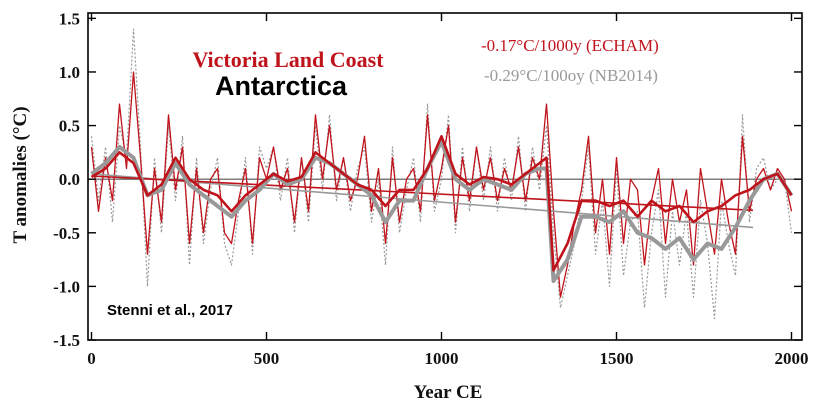 This screenshot has width=825, height=409. I want to click on x-tick-label: 500, so click(267, 358).